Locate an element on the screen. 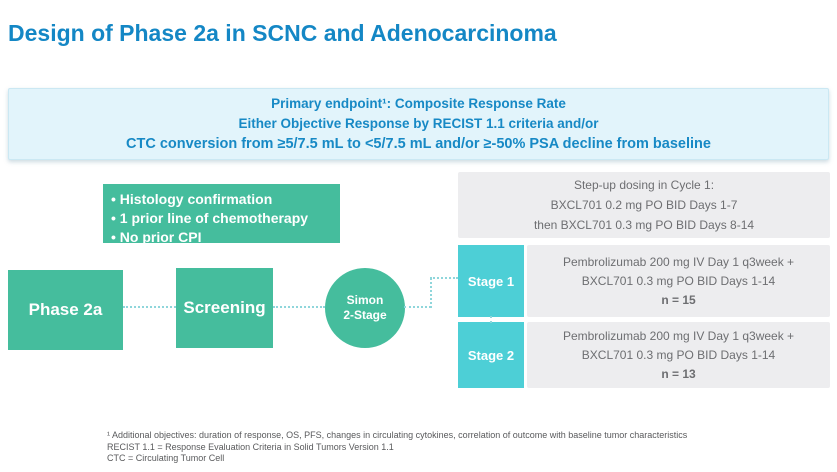  connector-vertical-branch is located at coordinates (431, 293).